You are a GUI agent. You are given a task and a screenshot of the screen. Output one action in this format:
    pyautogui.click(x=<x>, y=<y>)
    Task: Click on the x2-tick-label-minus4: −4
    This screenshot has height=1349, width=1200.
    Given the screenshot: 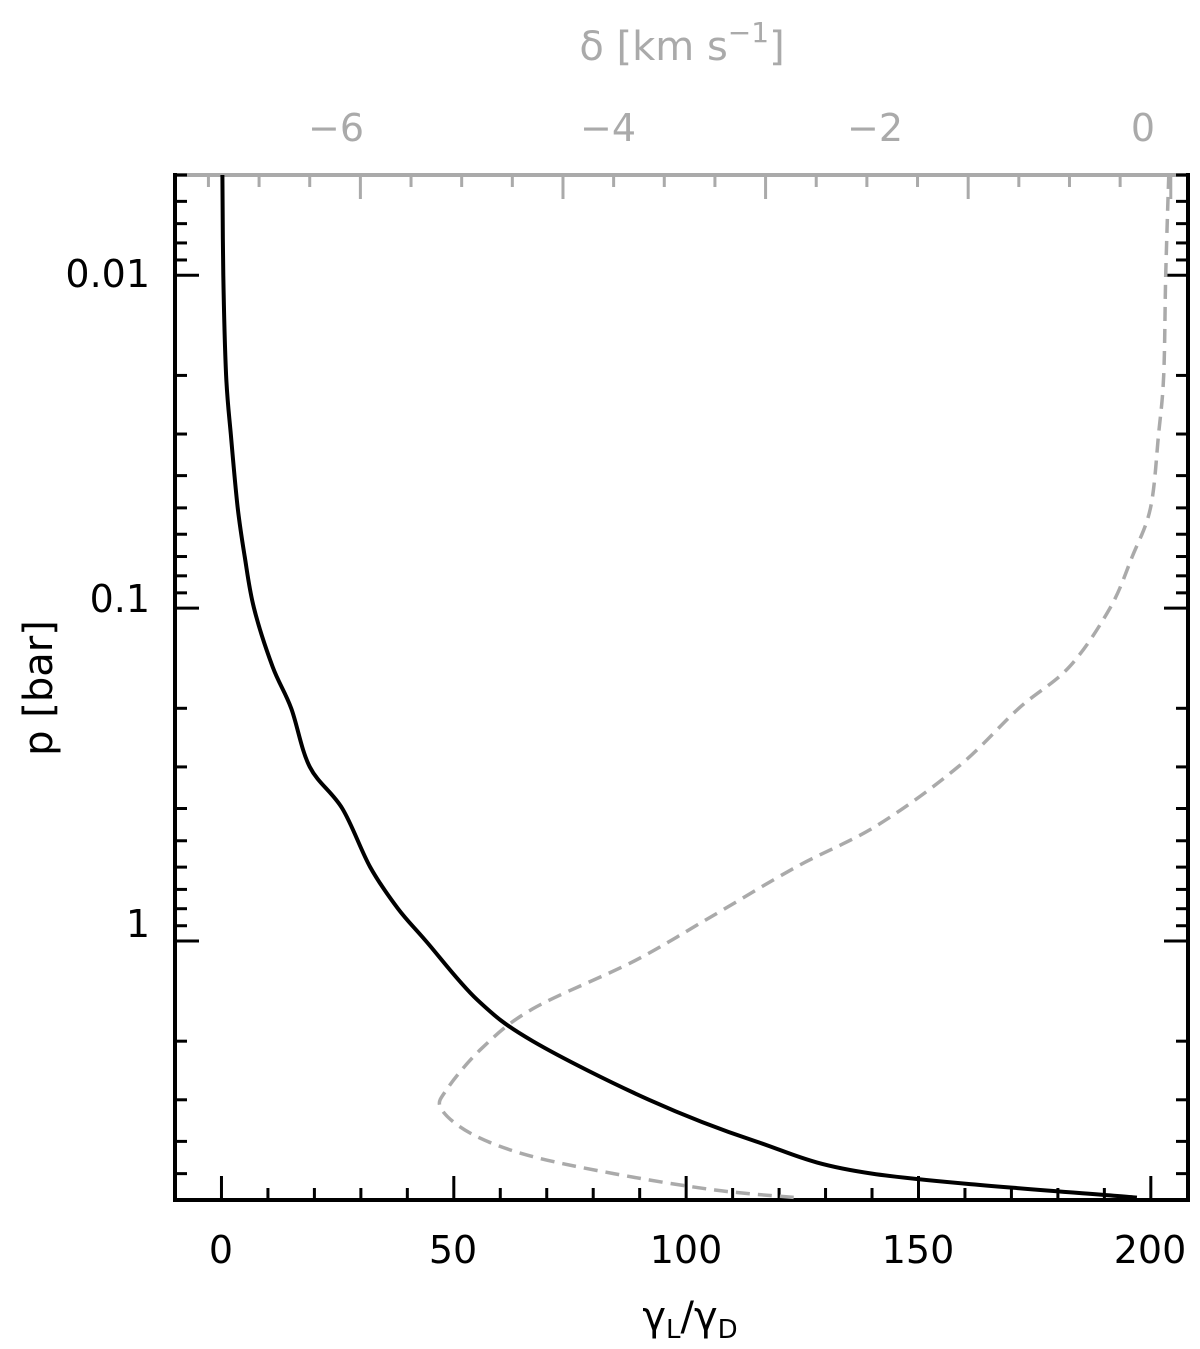 What is the action you would take?
    pyautogui.click(x=608, y=128)
    